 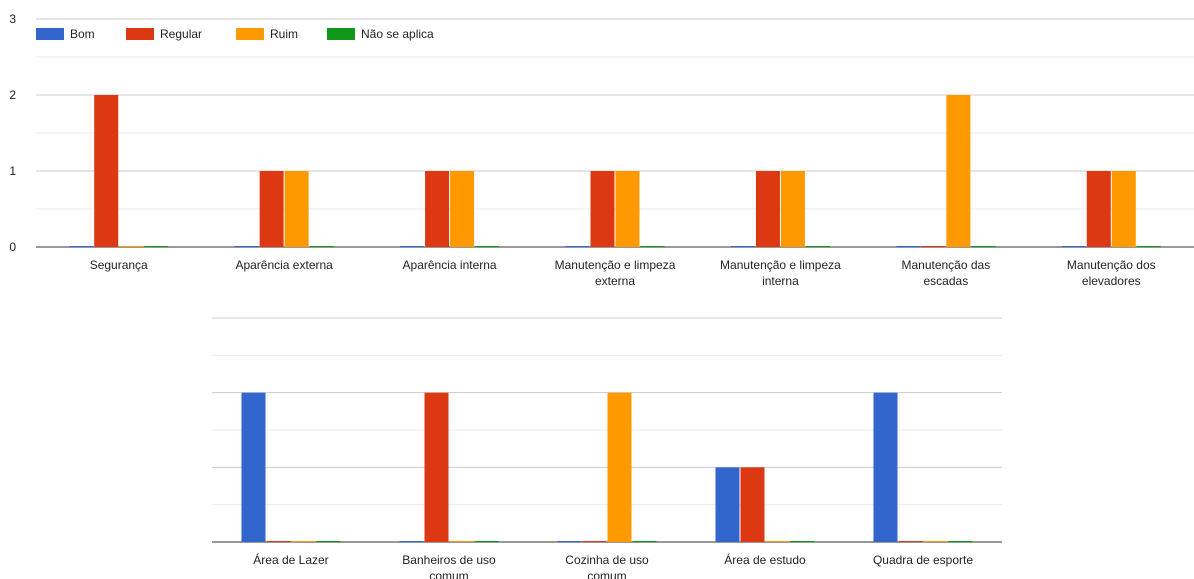 What do you see at coordinates (284, 265) in the screenshot?
I see `x-tick-label: Aparência externa` at bounding box center [284, 265].